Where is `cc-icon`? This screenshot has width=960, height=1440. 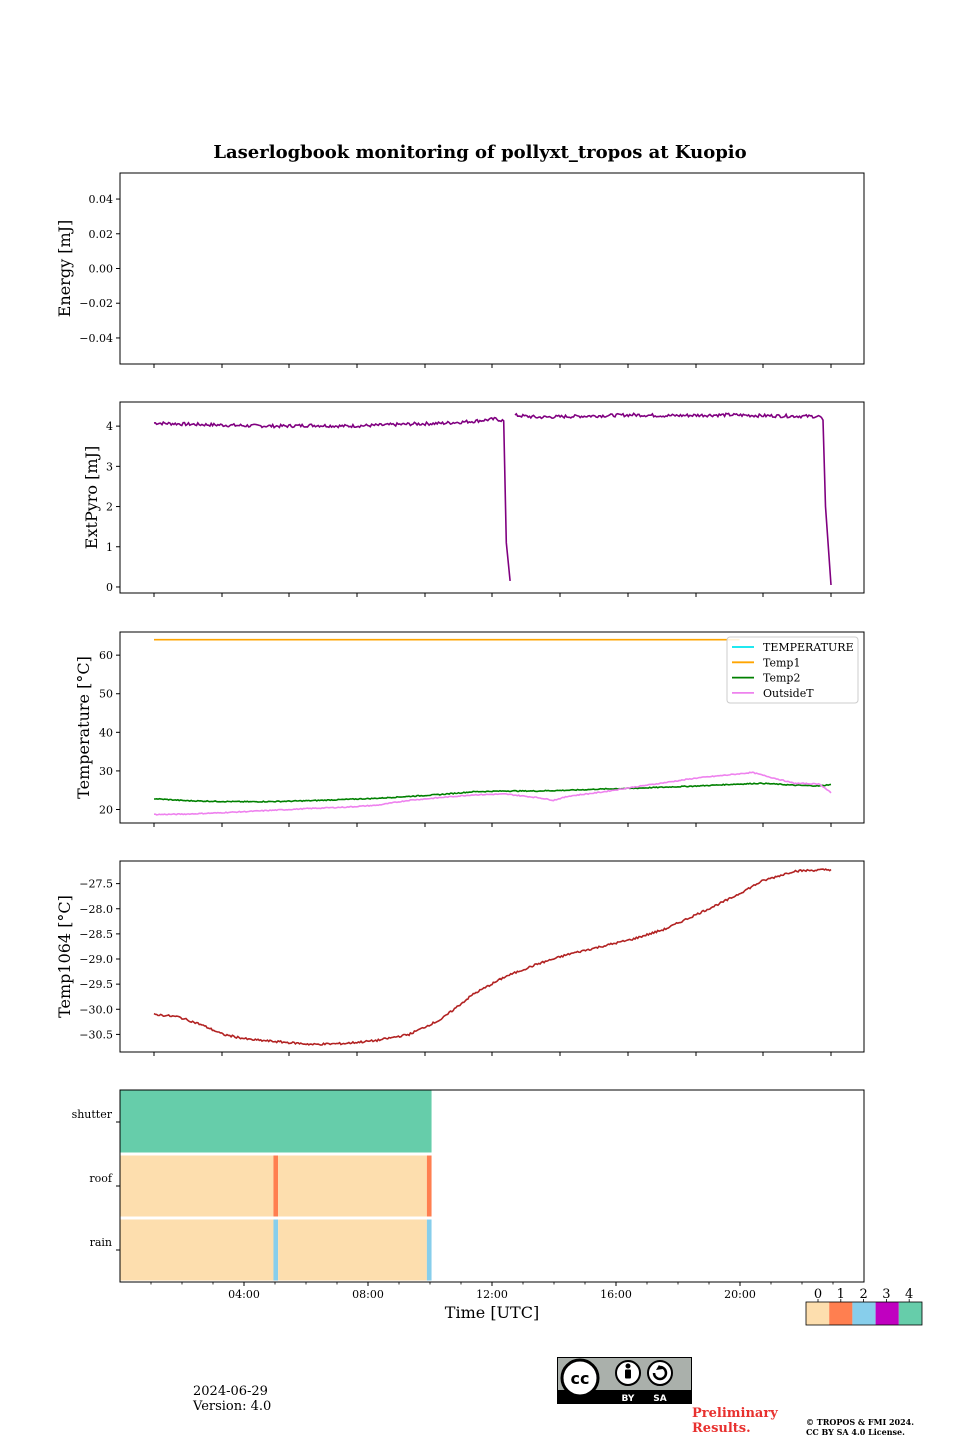
cc-icon is located at coordinates (580, 1378).